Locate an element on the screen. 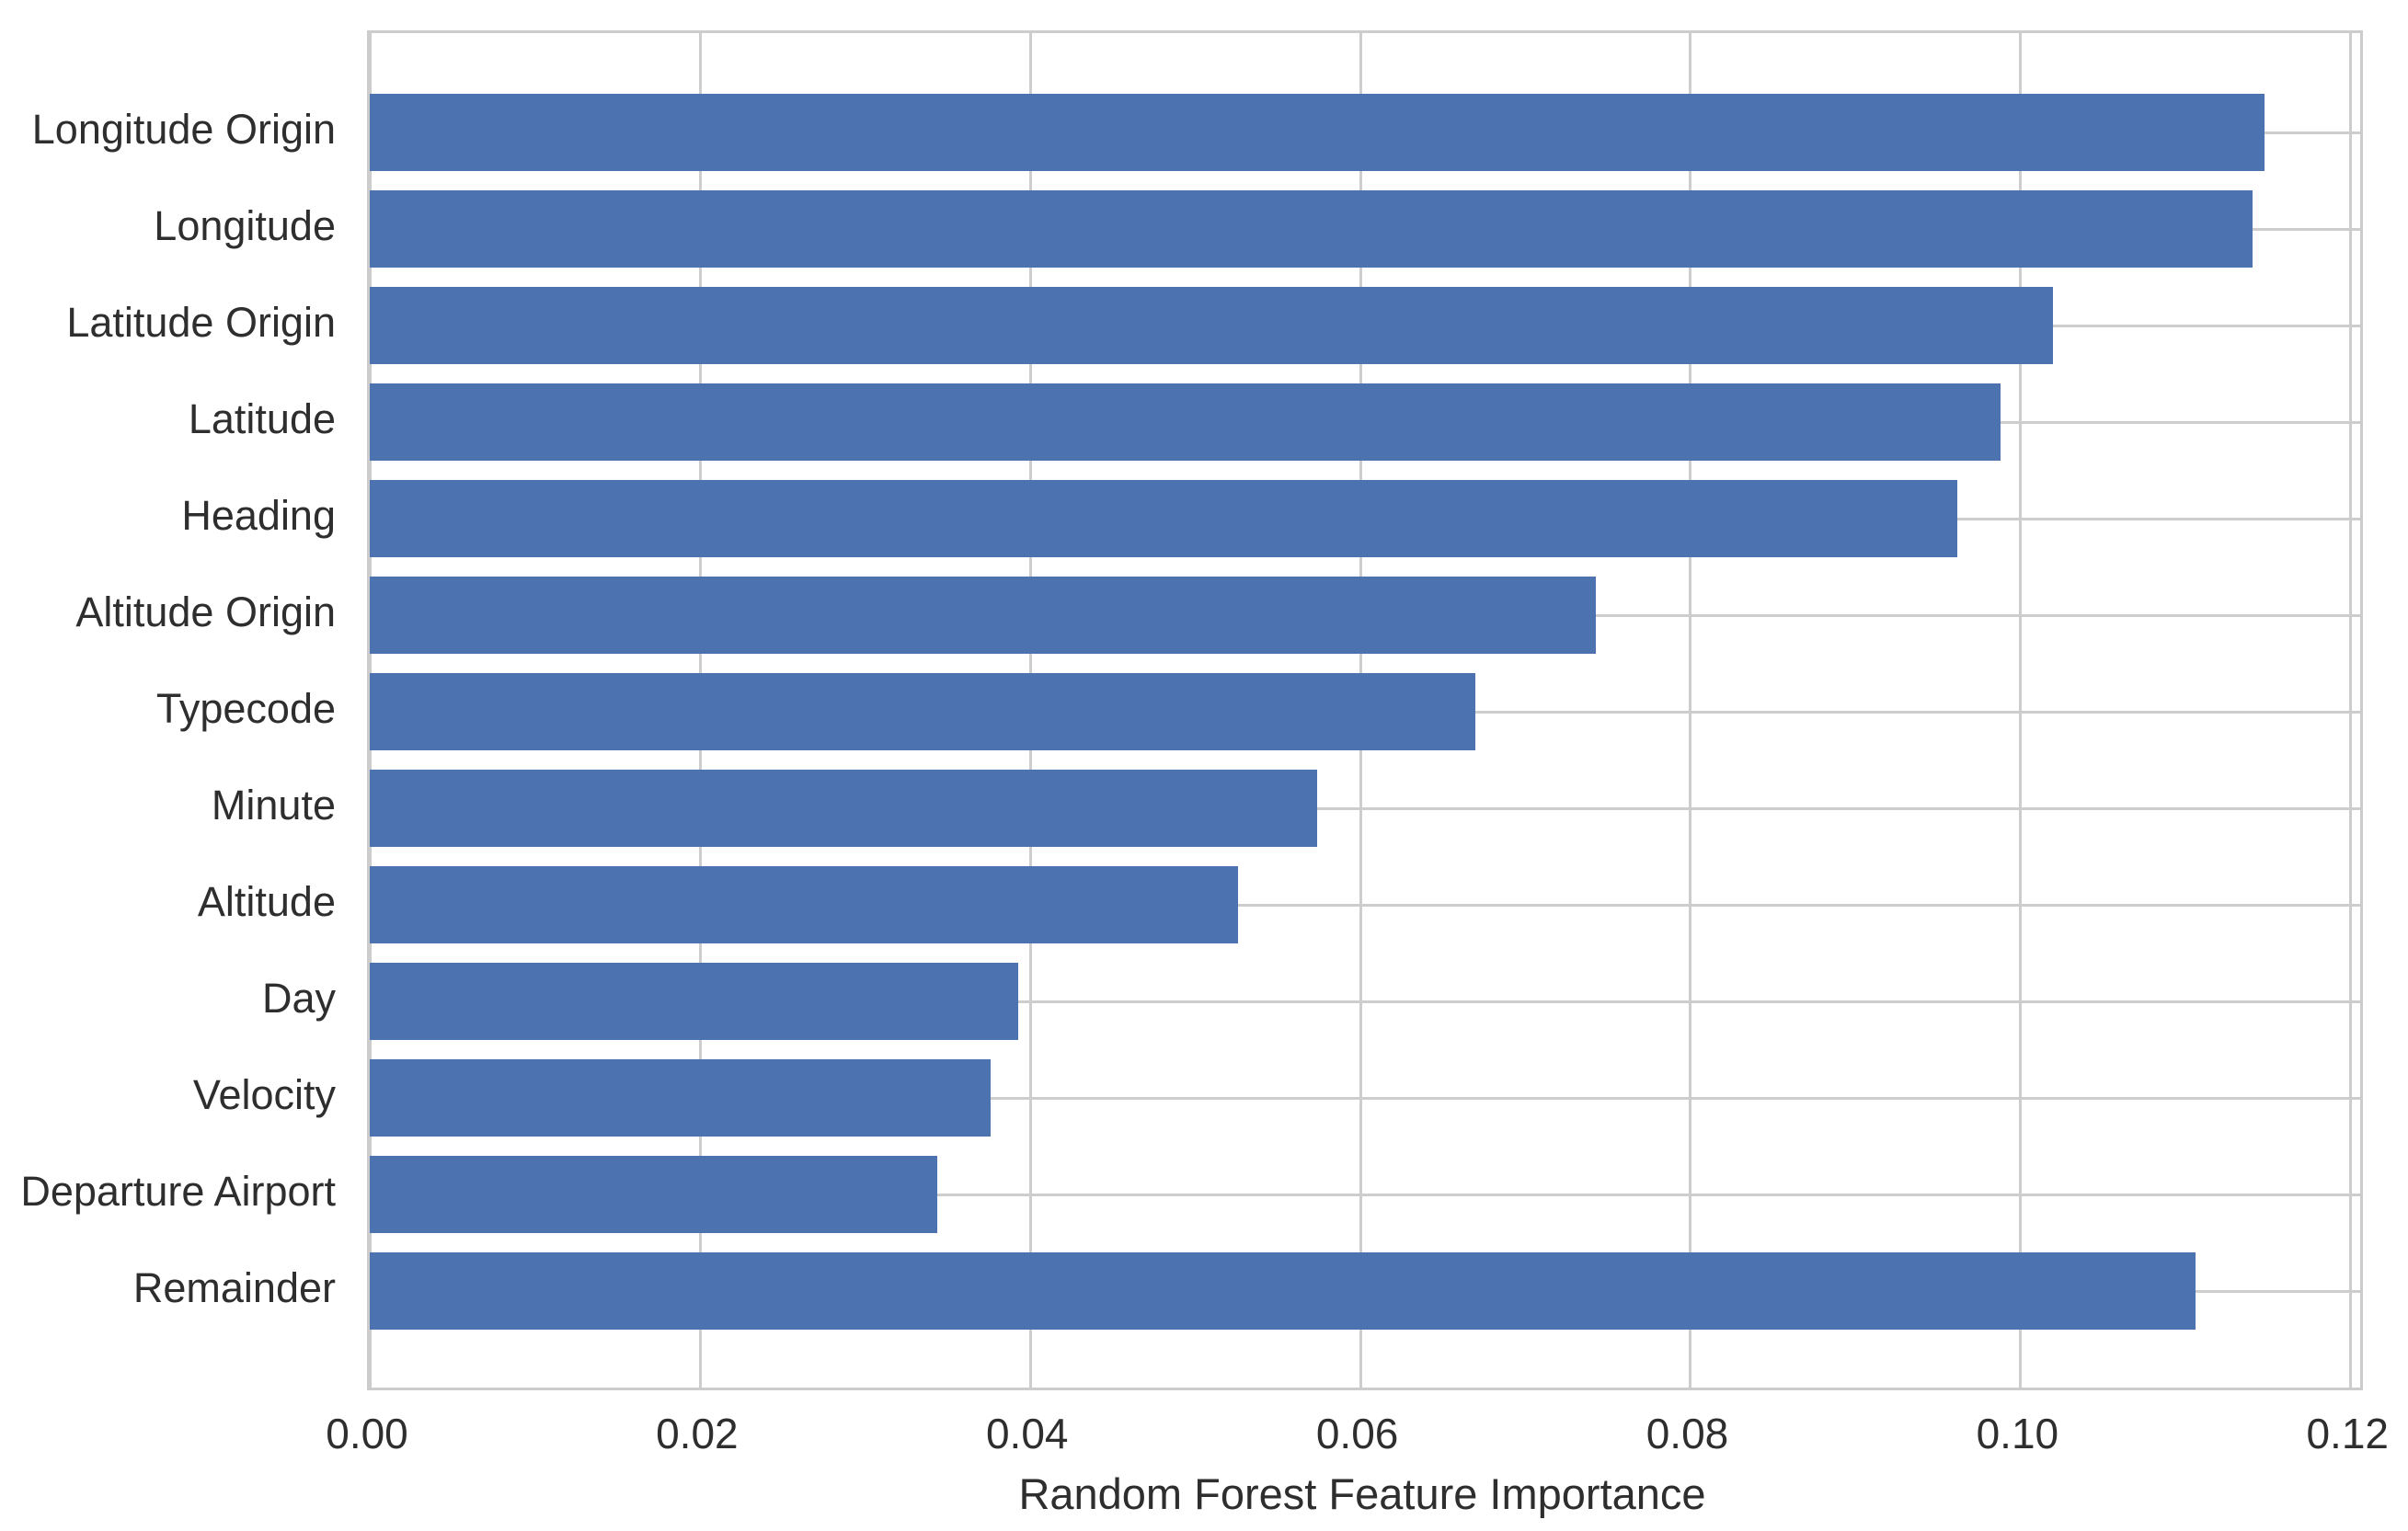  bar-longitude-origin is located at coordinates (1317, 132).